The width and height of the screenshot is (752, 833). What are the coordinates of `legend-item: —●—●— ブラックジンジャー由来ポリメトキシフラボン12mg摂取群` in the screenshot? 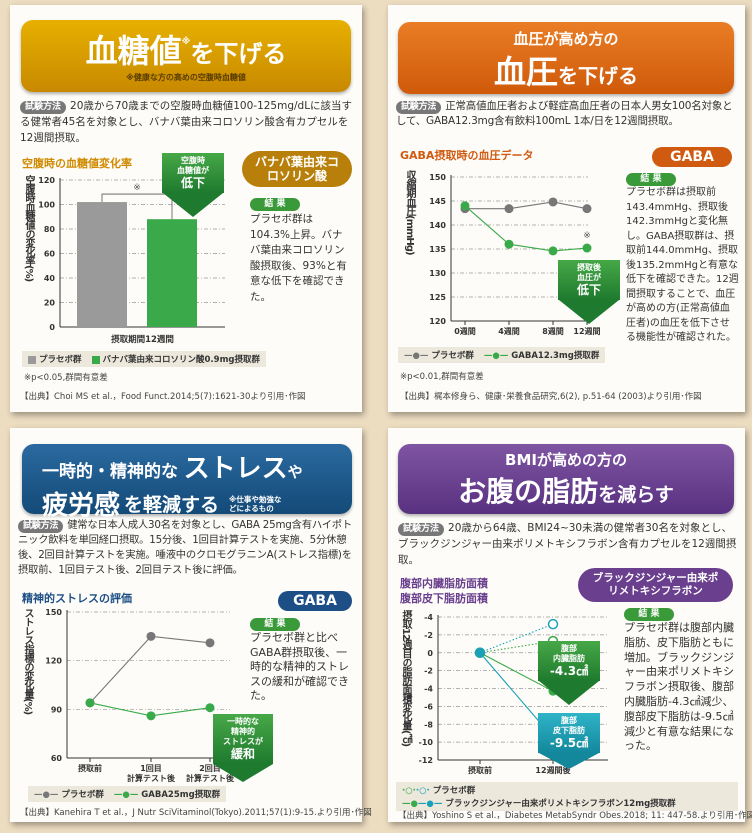 It's located at (539, 804).